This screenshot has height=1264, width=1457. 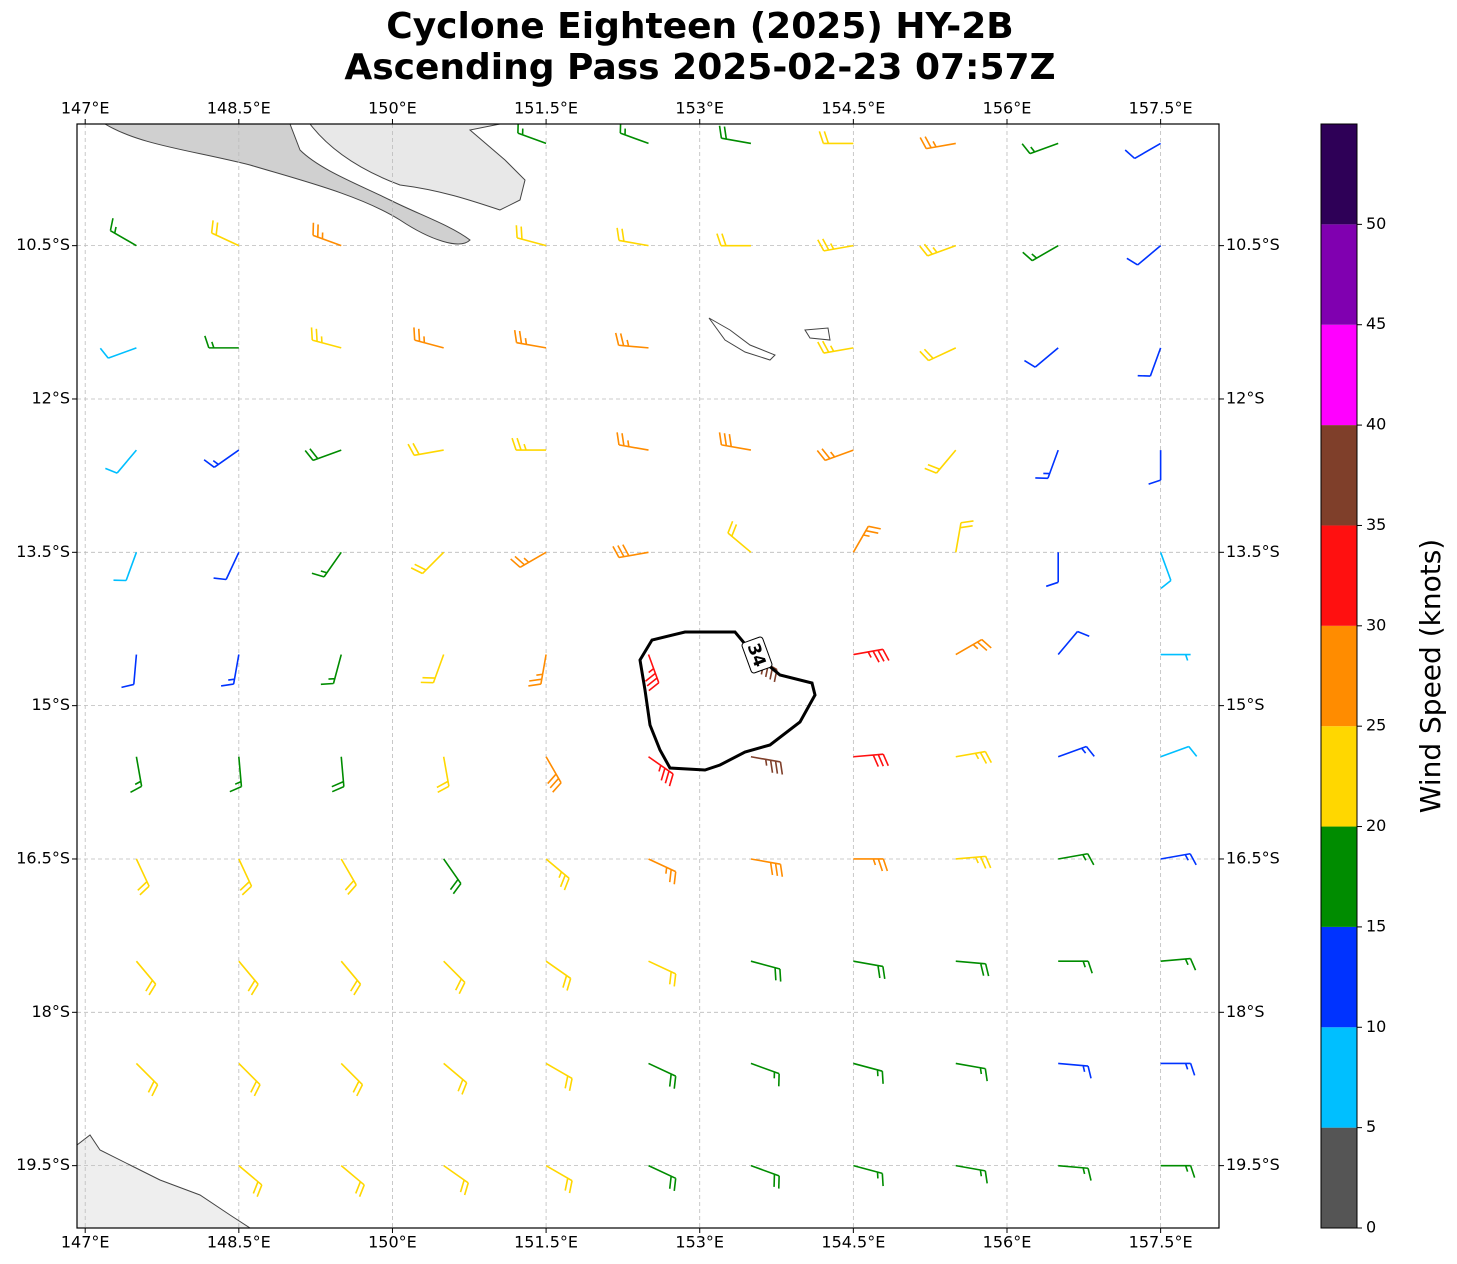 I want to click on x-tick-label: 154.5°E, so click(x=853, y=108).